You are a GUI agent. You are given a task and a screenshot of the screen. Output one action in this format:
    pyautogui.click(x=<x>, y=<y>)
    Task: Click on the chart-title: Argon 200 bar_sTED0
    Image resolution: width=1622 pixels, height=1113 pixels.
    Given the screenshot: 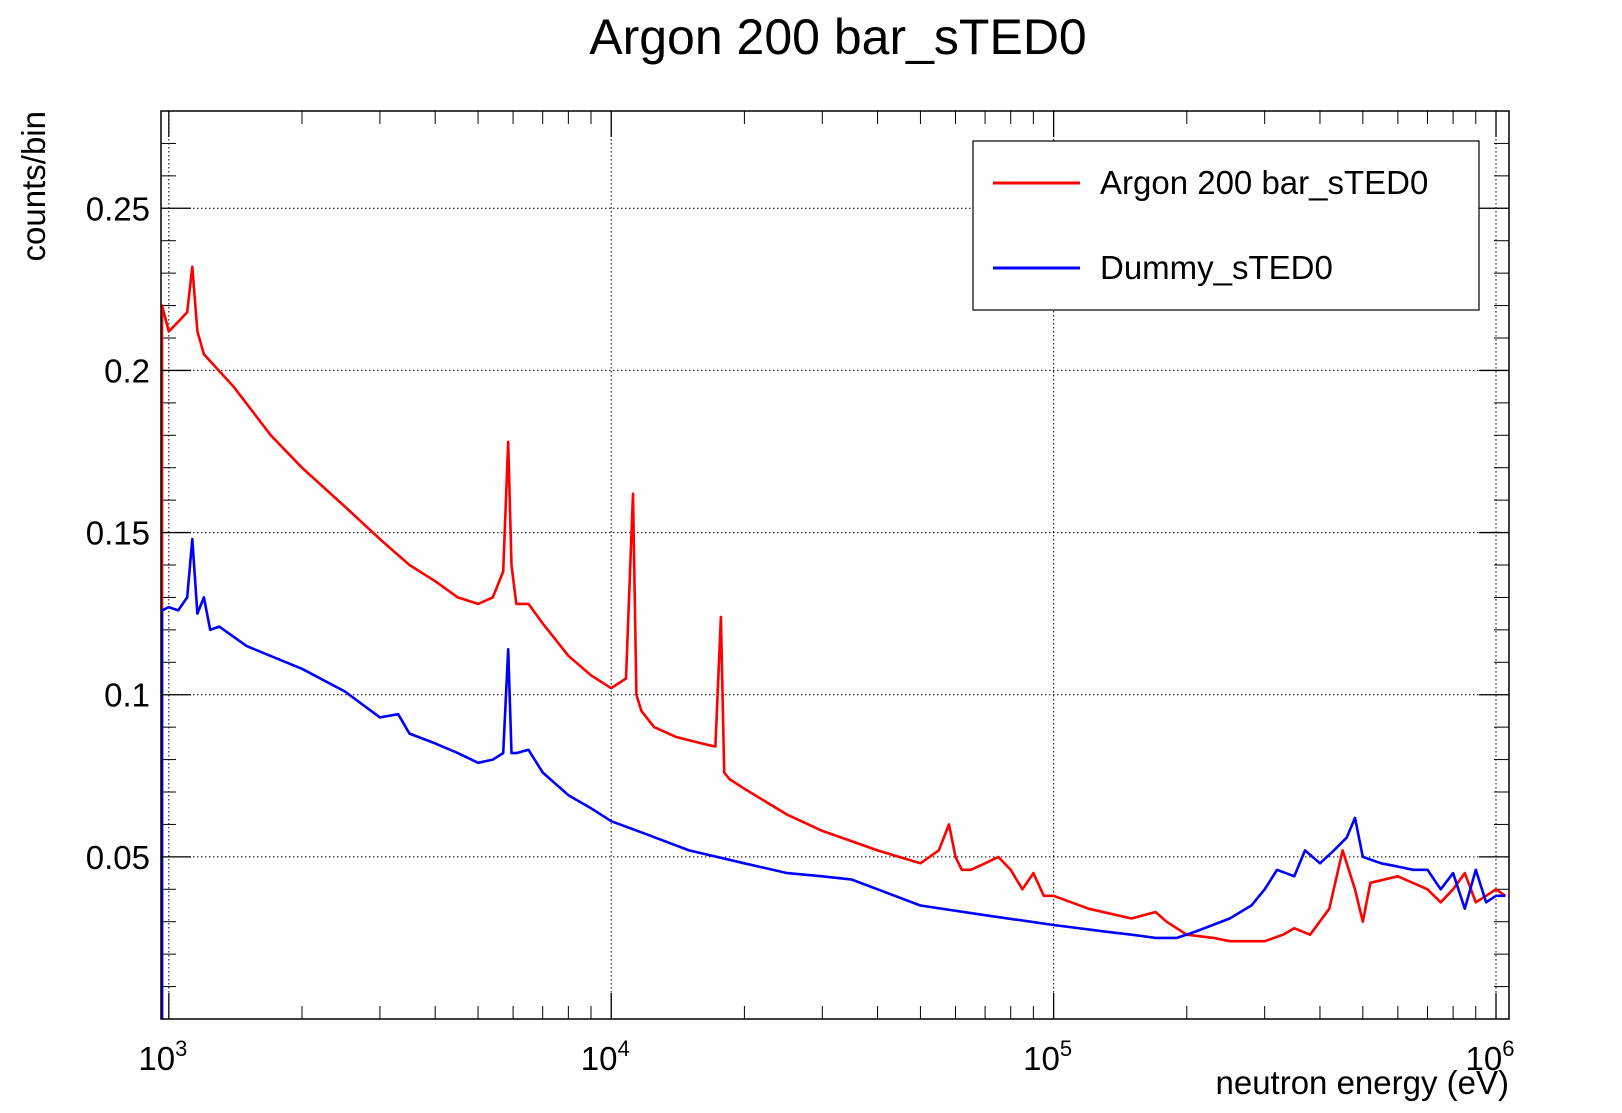 What is the action you would take?
    pyautogui.click(x=838, y=37)
    